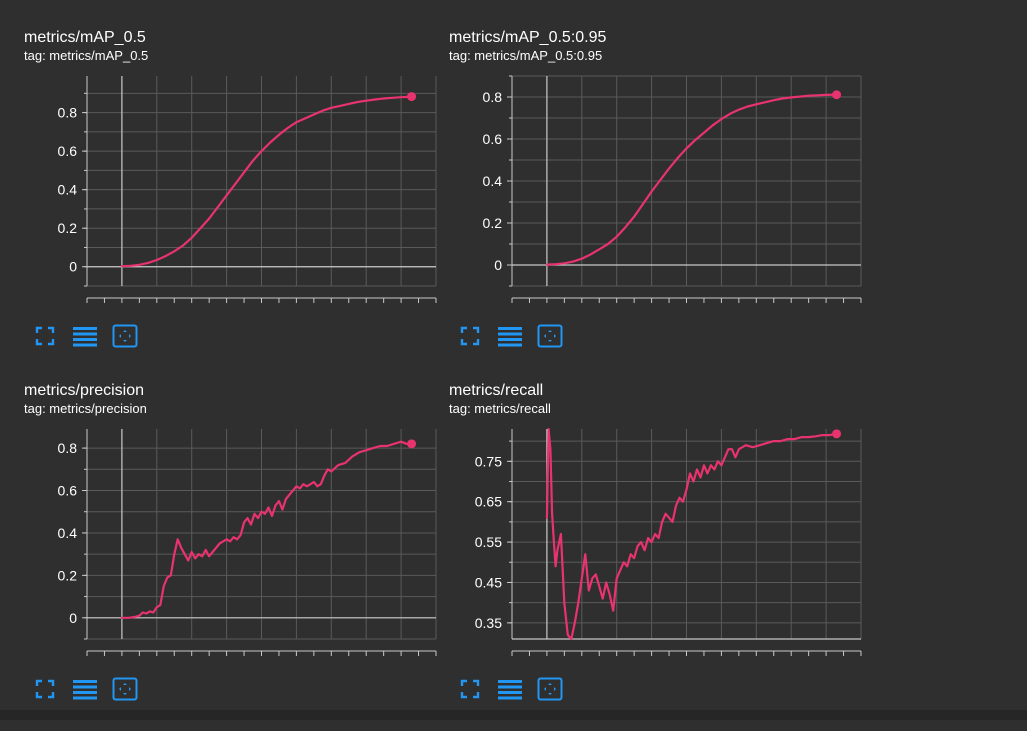 This screenshot has width=1027, height=731. Describe the element at coordinates (488, 502) in the screenshot. I see `y-tick-label: 0.65` at that location.